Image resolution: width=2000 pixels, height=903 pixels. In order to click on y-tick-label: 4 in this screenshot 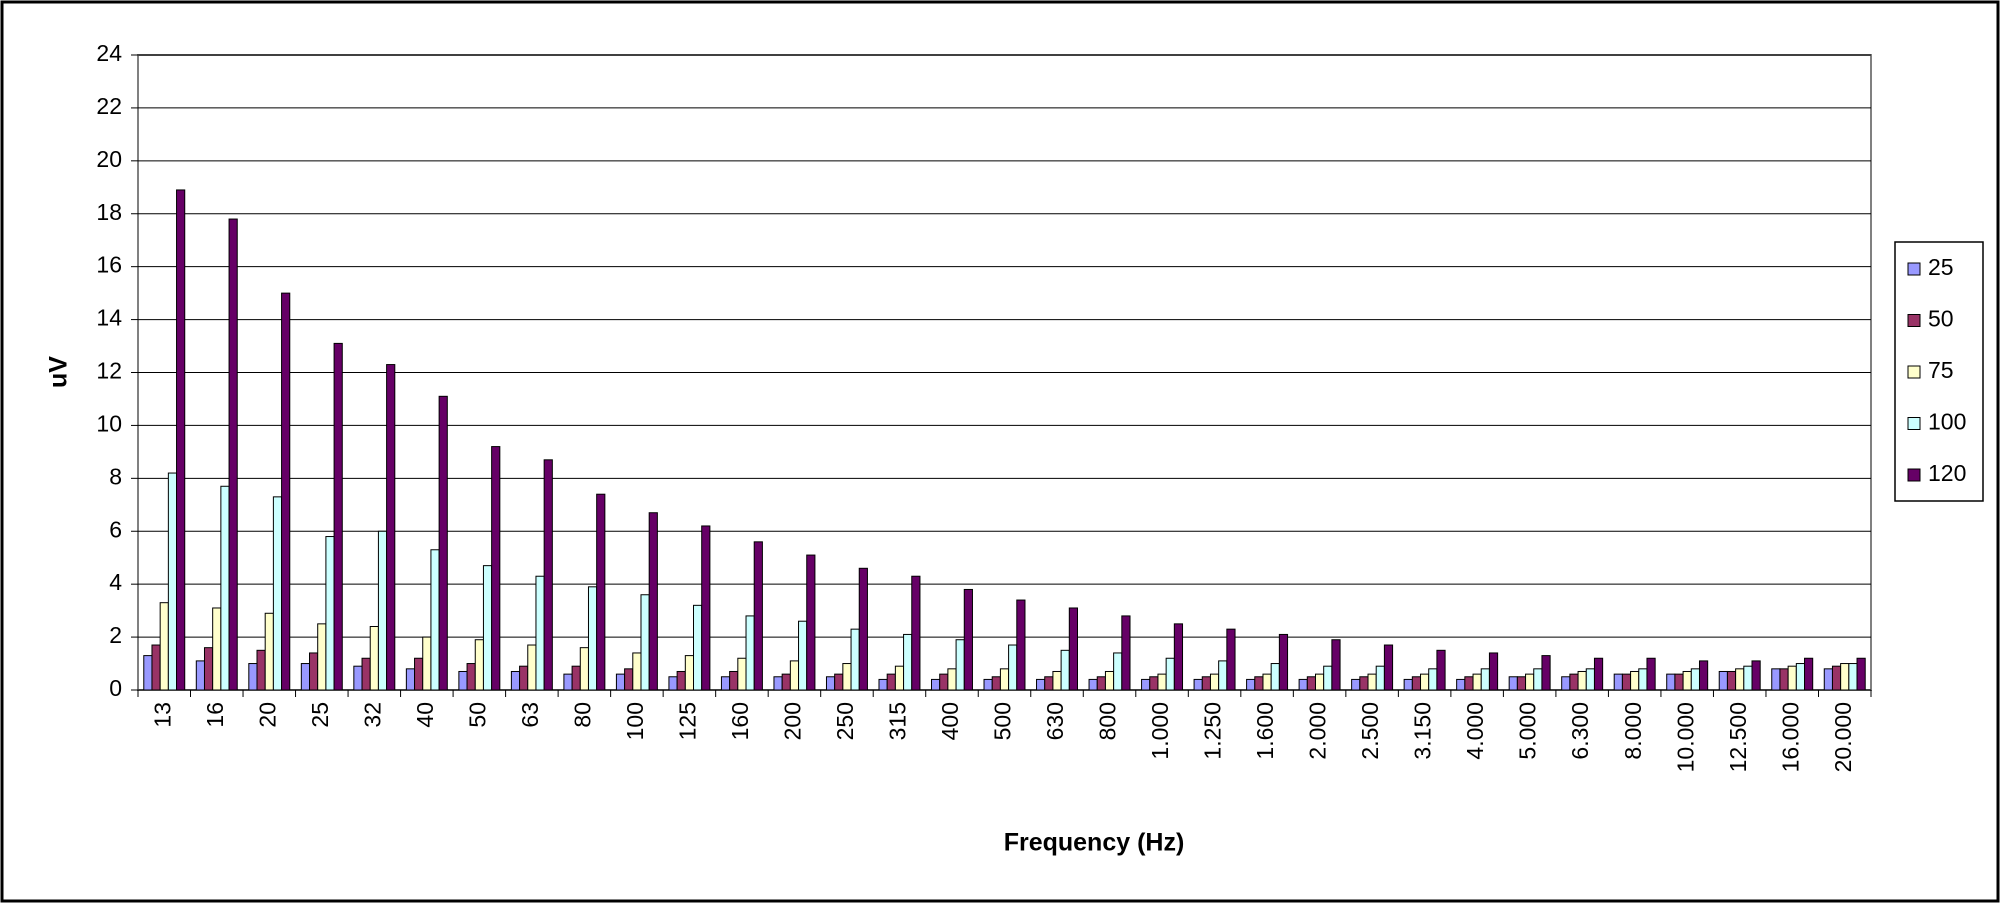, I will do `click(115, 582)`.